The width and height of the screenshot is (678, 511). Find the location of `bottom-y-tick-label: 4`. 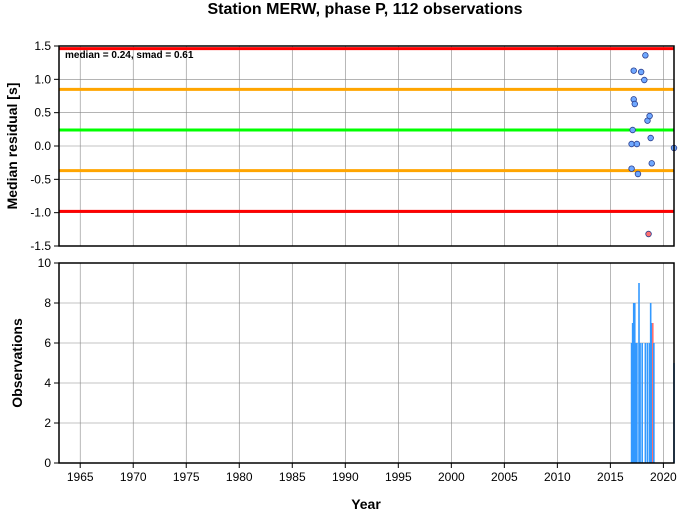

bottom-y-tick-label: 4 is located at coordinates (47, 383).